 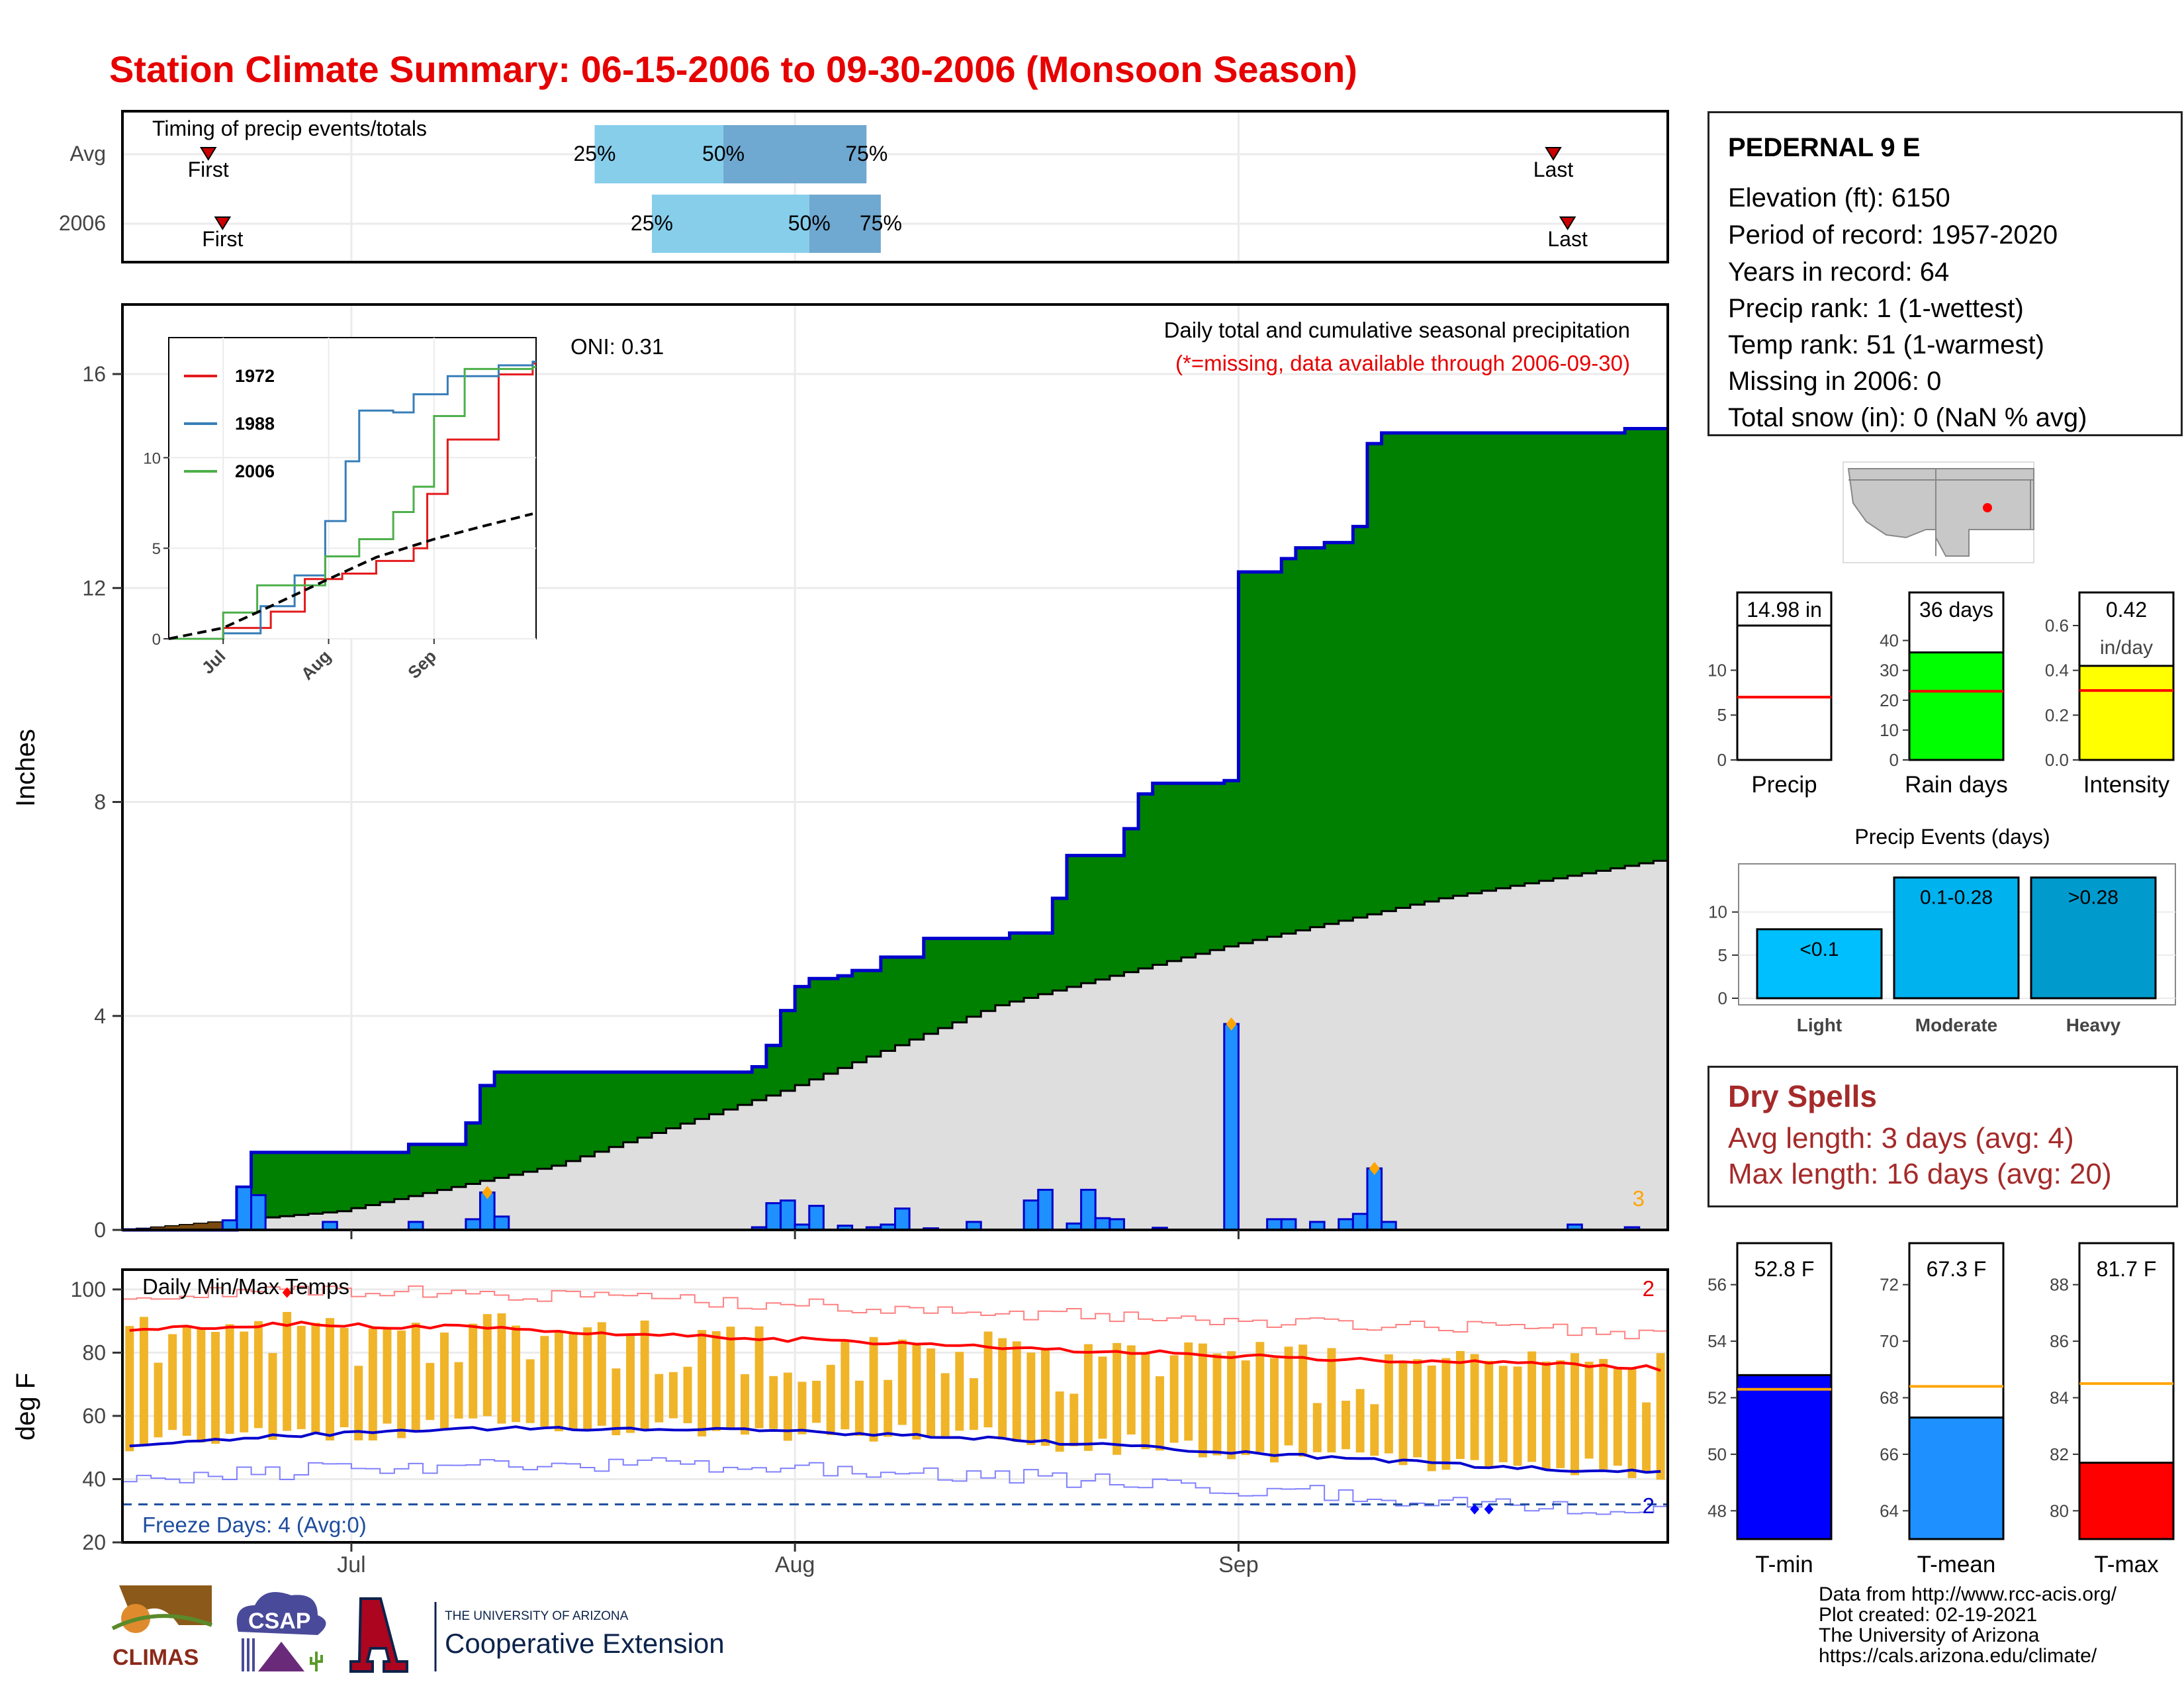 What do you see at coordinates (585, 1643) in the screenshot?
I see `ua-extension-text: Cooperative Extension` at bounding box center [585, 1643].